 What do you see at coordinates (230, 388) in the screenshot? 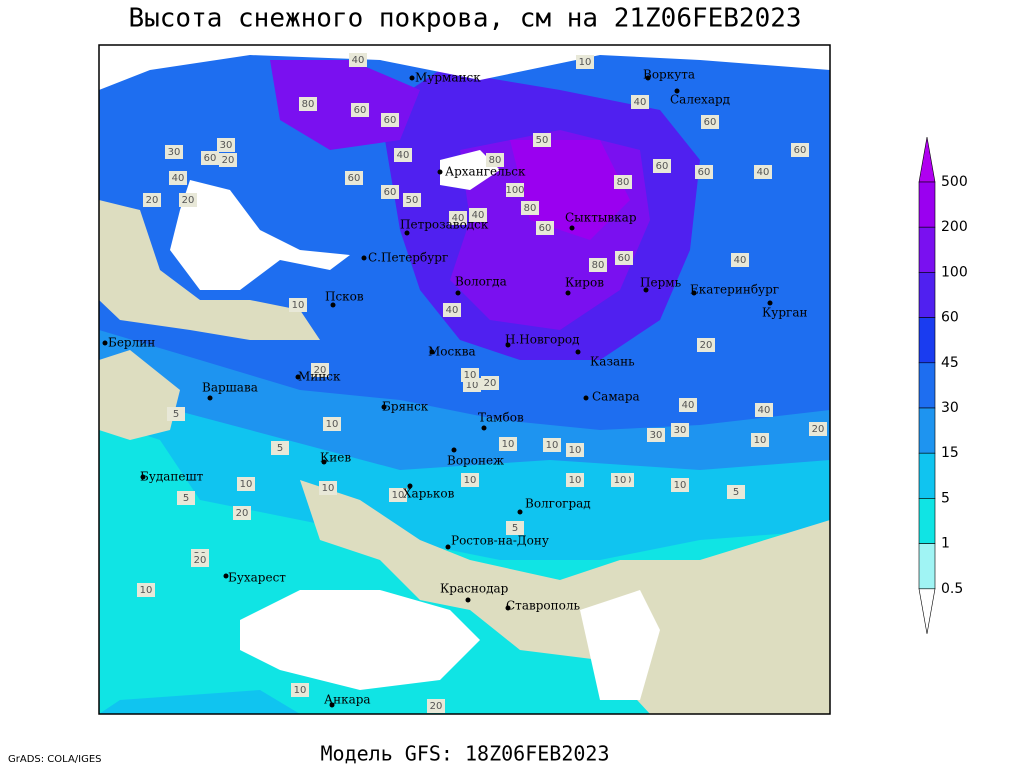
I see `city-label: Варшава` at bounding box center [230, 388].